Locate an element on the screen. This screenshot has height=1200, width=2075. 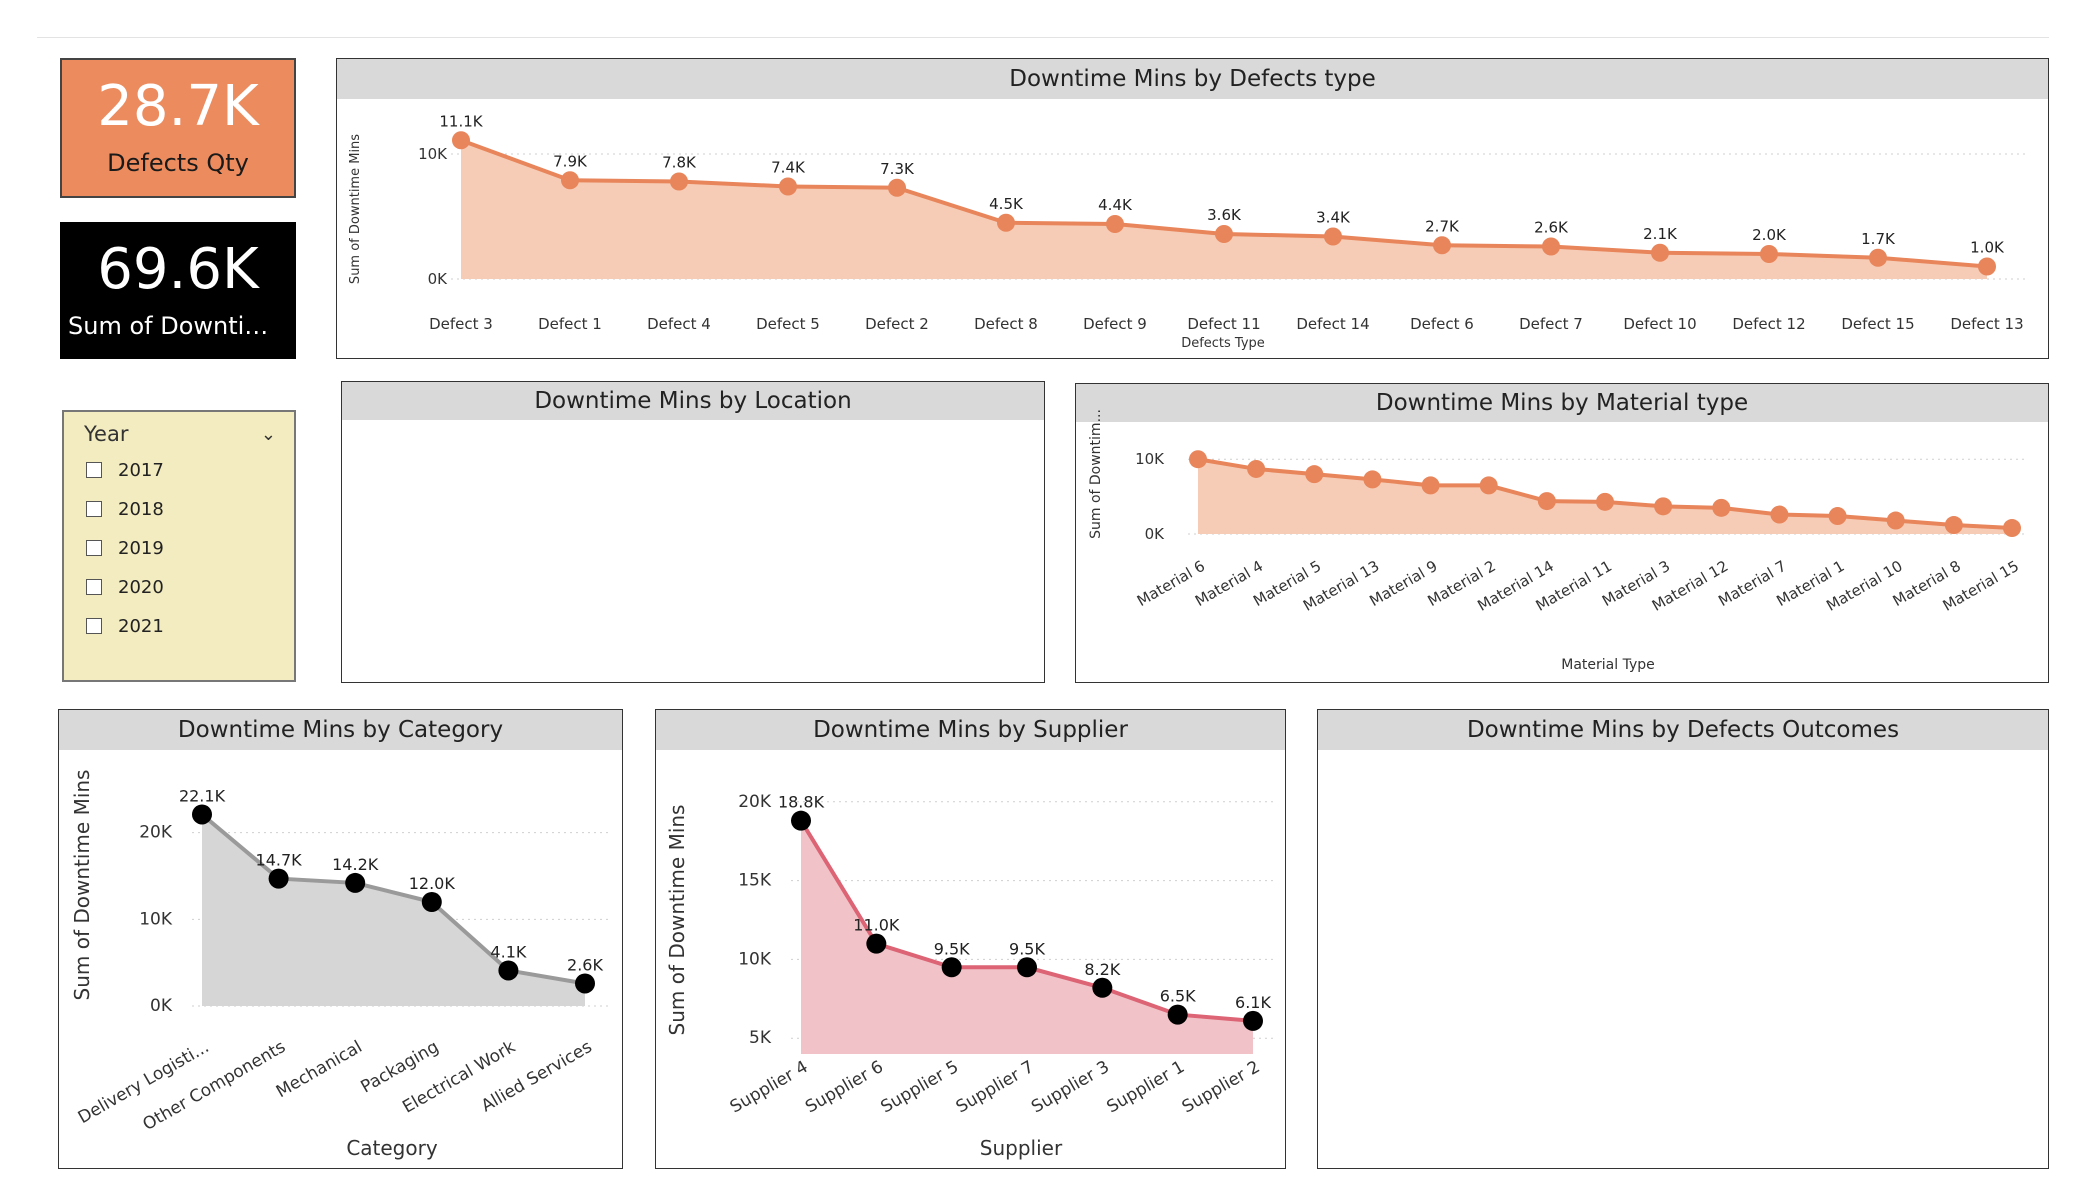
data-label: 7.3K is located at coordinates (897, 169).